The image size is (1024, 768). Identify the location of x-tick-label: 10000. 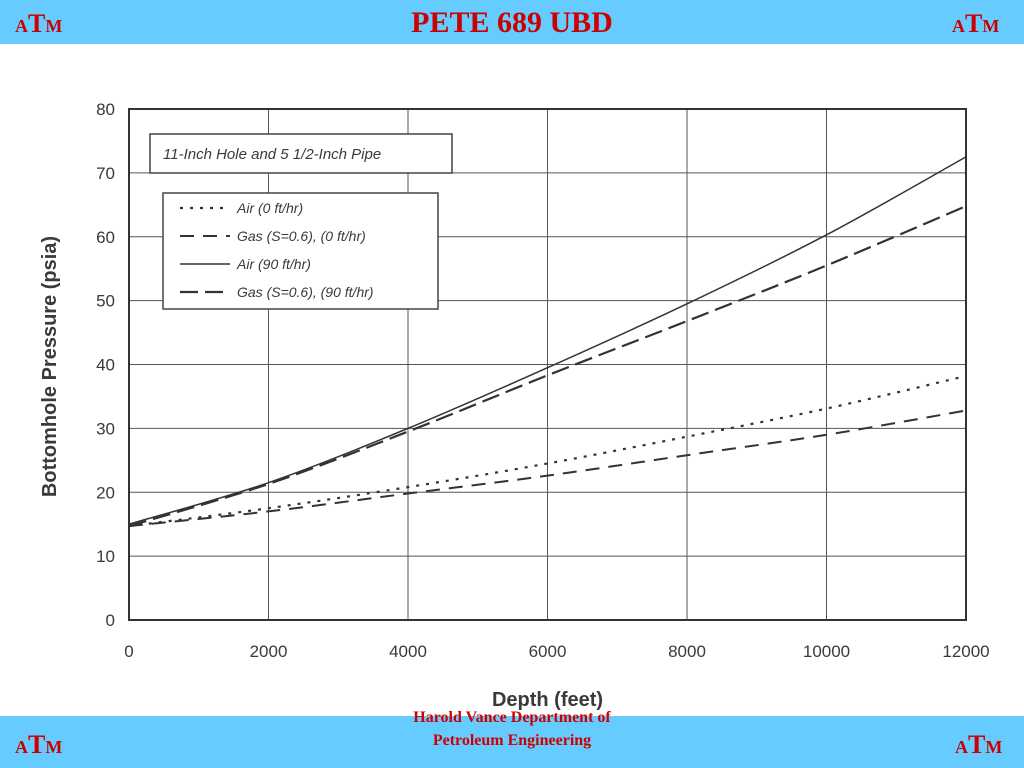
(826, 651).